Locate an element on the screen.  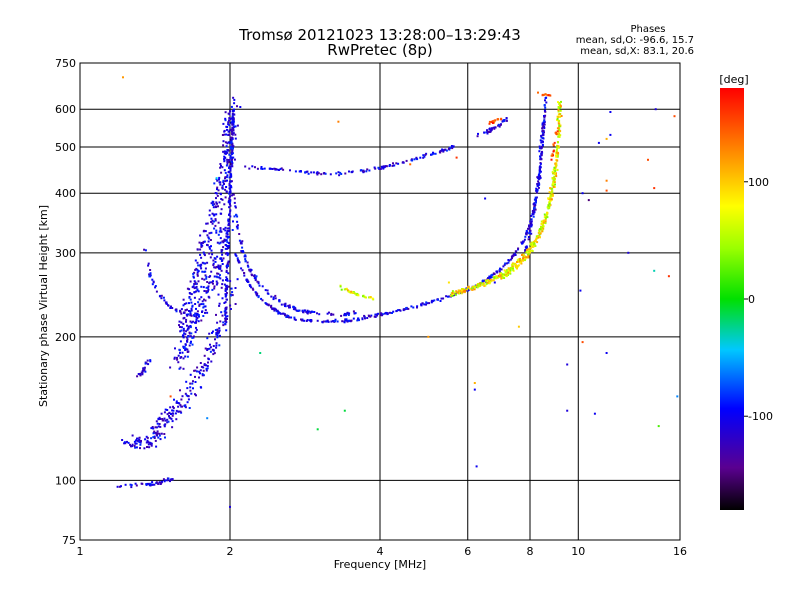
x-tick-label: 16 is located at coordinates (680, 551).